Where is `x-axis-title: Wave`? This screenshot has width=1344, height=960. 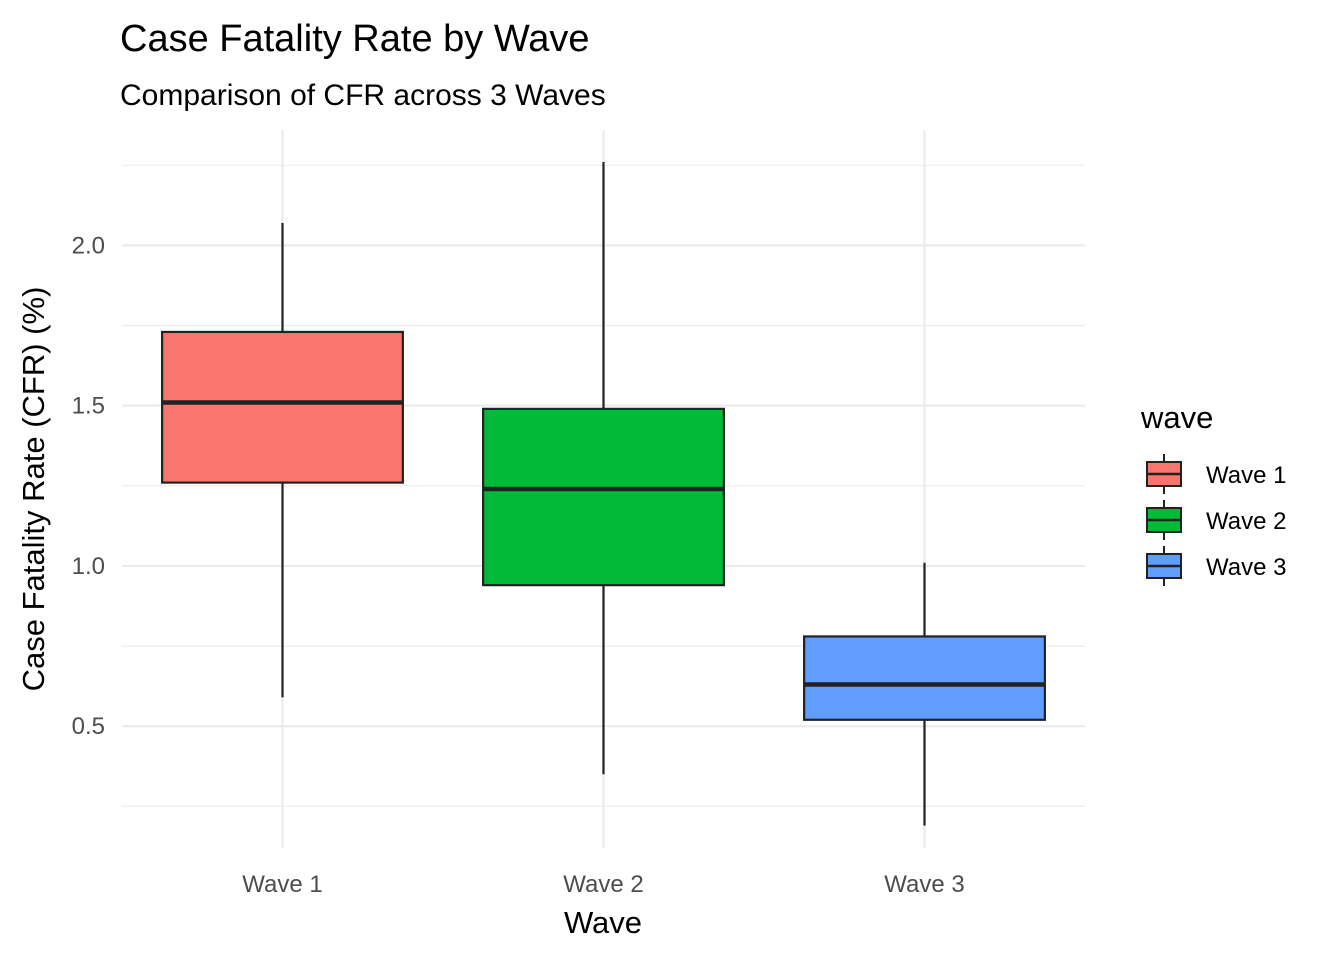
x-axis-title: Wave is located at coordinates (603, 922).